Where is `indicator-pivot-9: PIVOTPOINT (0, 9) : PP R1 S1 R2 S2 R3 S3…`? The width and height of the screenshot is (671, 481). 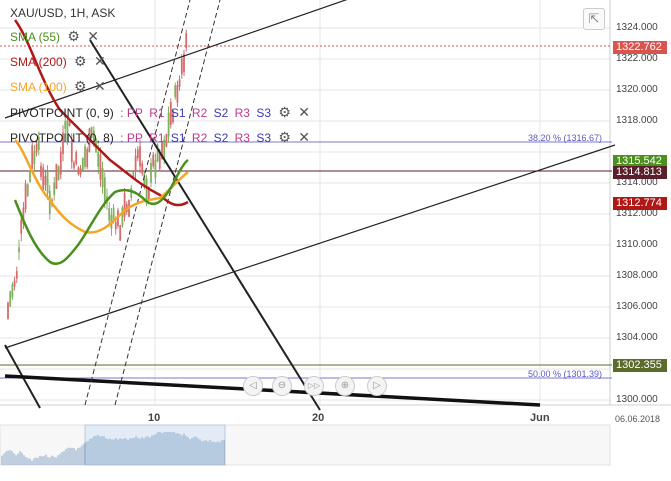 indicator-pivot-9: PIVOTPOINT (0, 9) : PP R1 S1 R2 S2 R3 S3… is located at coordinates (160, 112).